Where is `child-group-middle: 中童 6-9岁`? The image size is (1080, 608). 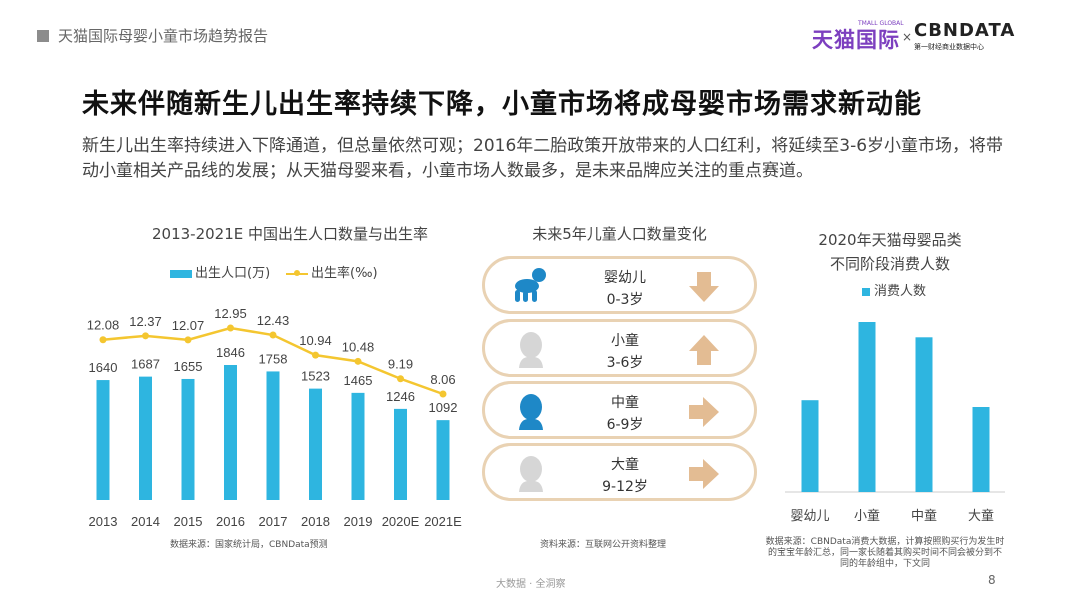
child-group-middle: 中童 6-9岁 is located at coordinates (619, 410).